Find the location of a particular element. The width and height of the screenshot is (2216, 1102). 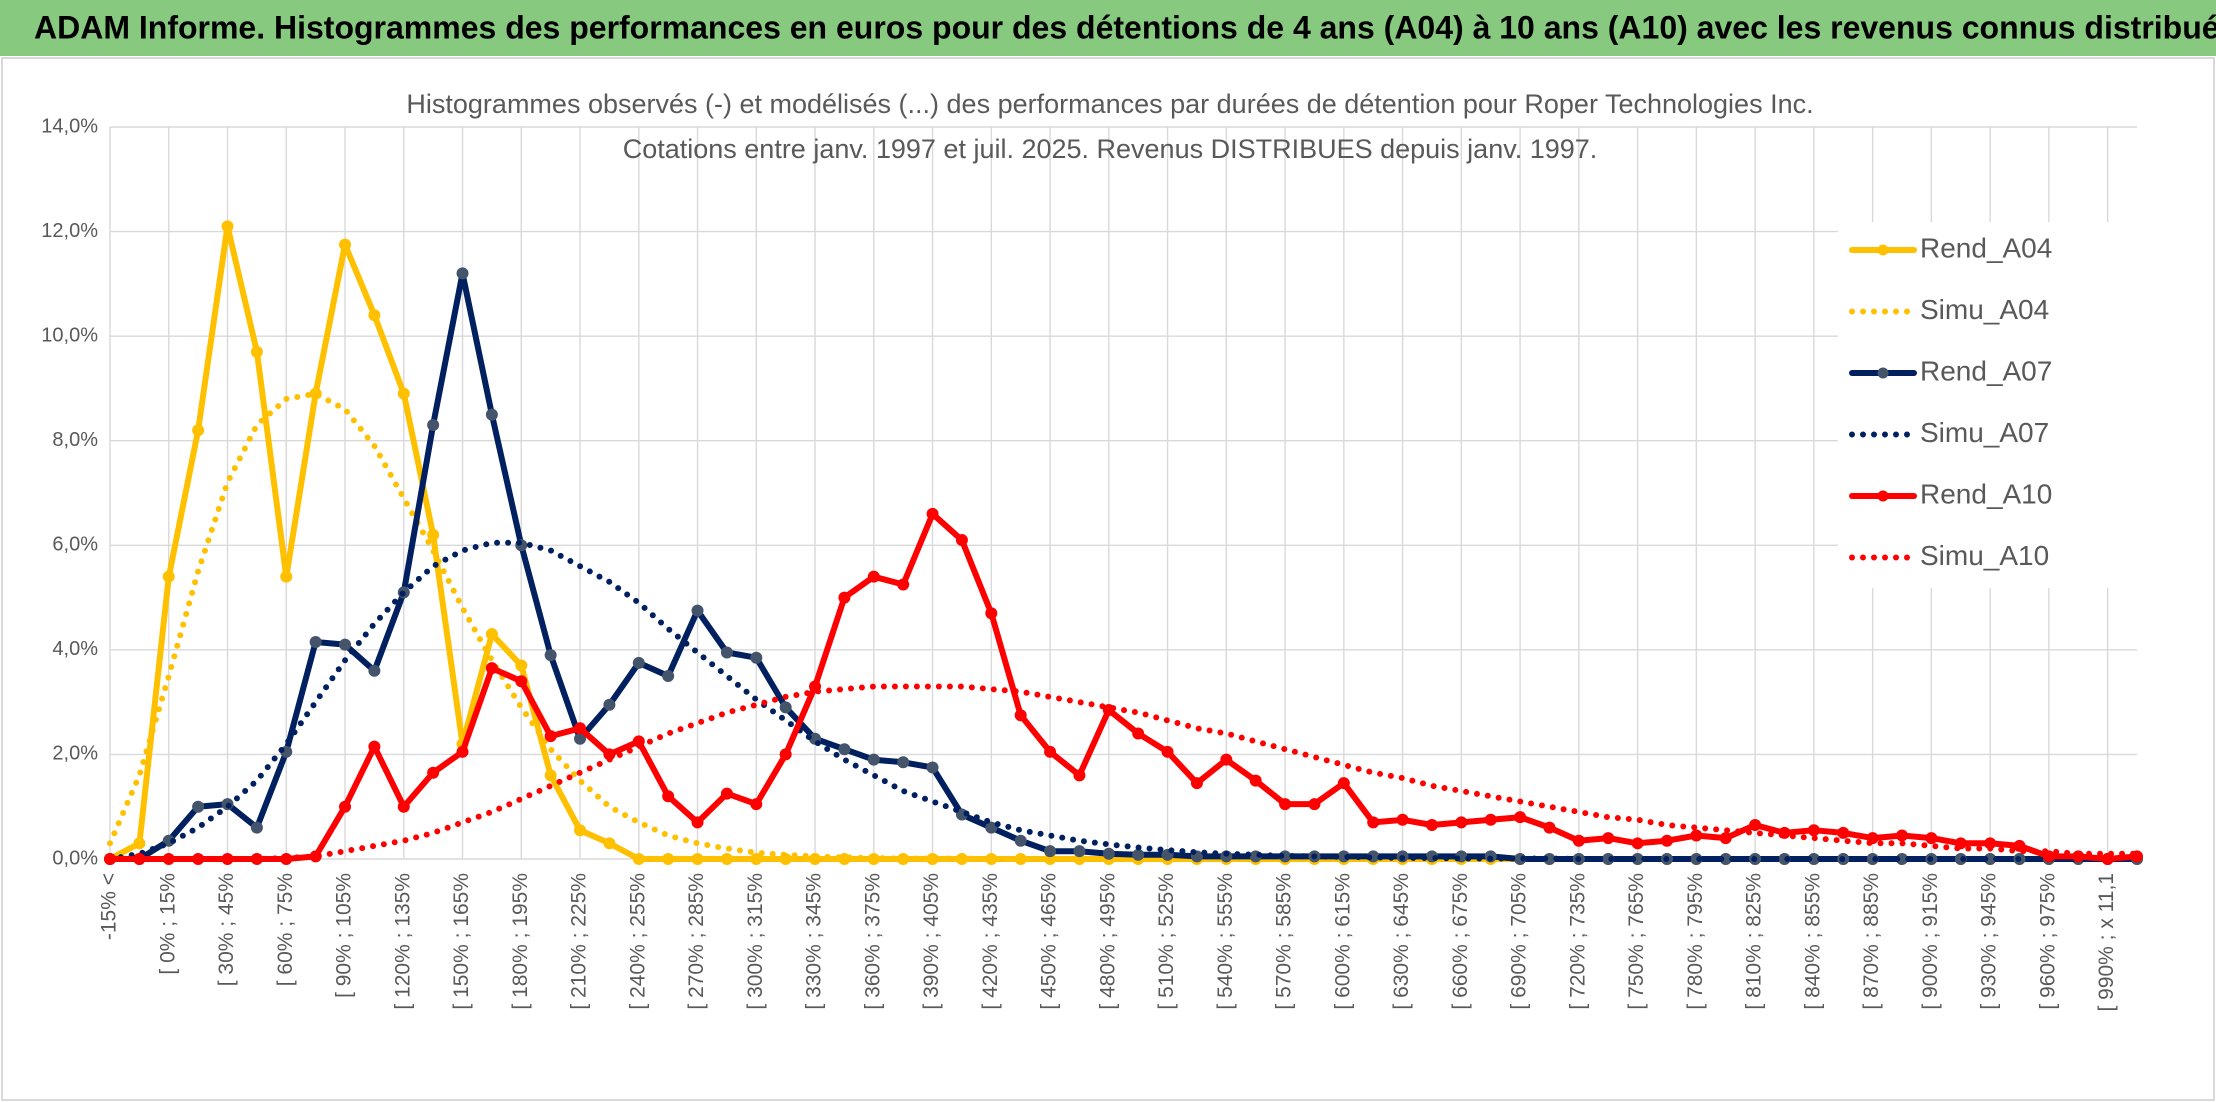

x-tick-label: [ 570% ; 585% is located at coordinates (1284, 941).